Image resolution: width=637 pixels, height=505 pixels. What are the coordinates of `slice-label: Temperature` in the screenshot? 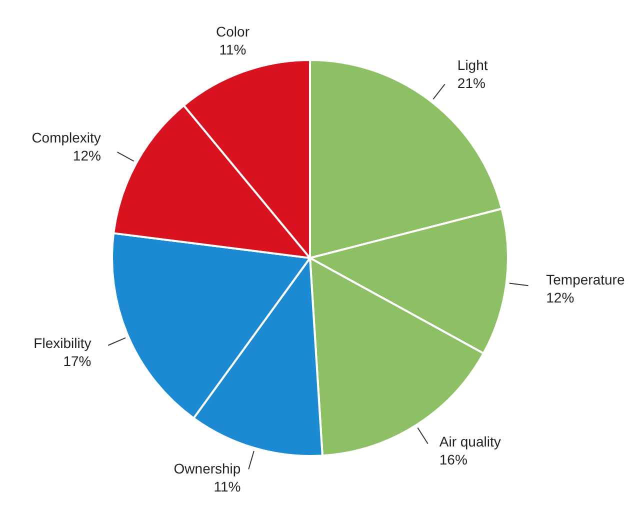 It's located at (585, 279).